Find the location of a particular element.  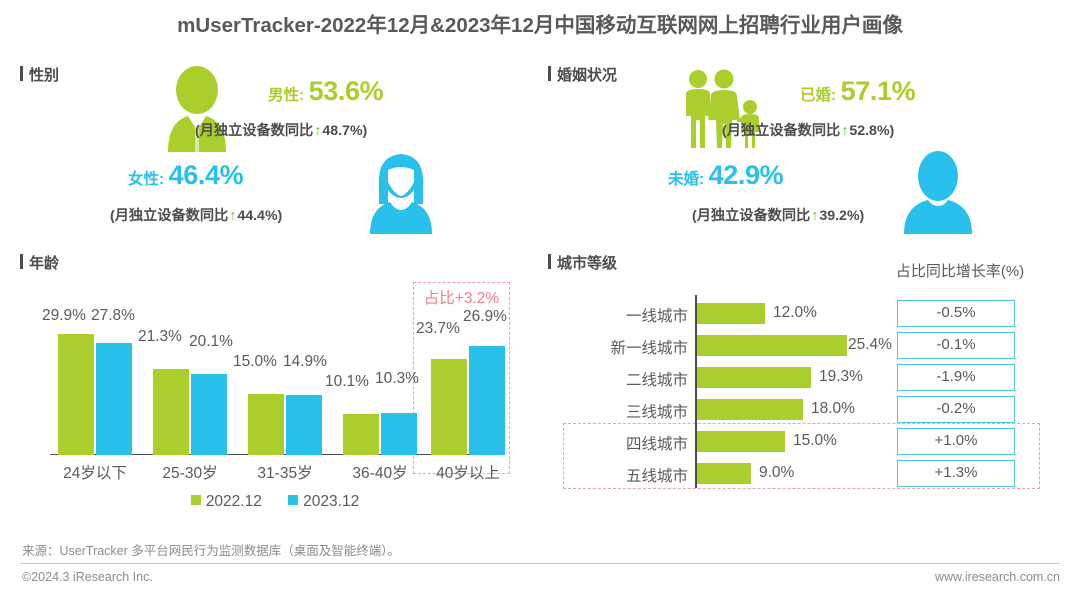

age-value-2022-24岁以下: 29.9% is located at coordinates (64, 315).